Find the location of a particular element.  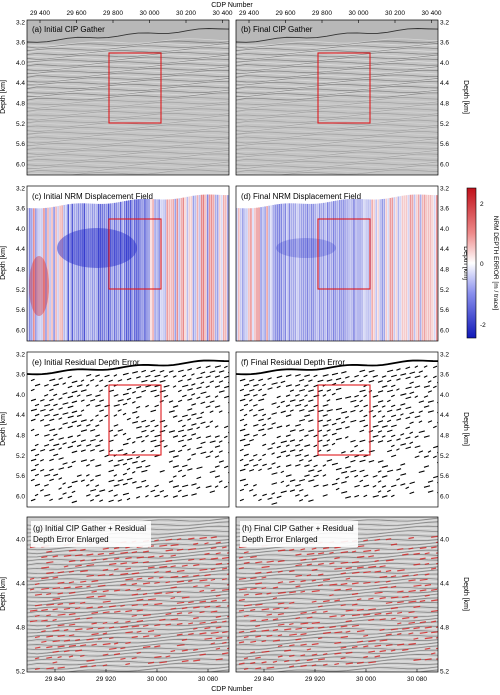

depth-title-left-row4: Depth [km] is located at coordinates (3, 594).